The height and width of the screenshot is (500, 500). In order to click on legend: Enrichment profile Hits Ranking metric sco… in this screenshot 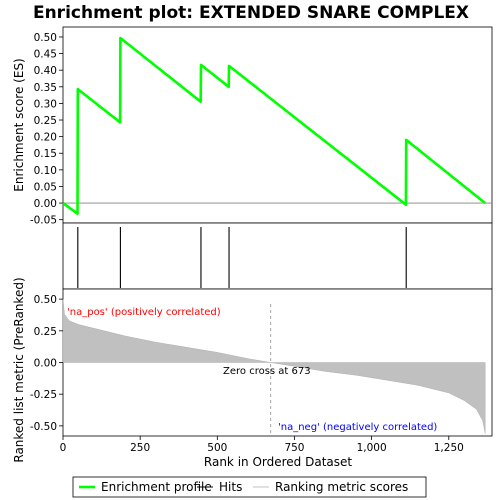, I will do `click(249, 487)`.